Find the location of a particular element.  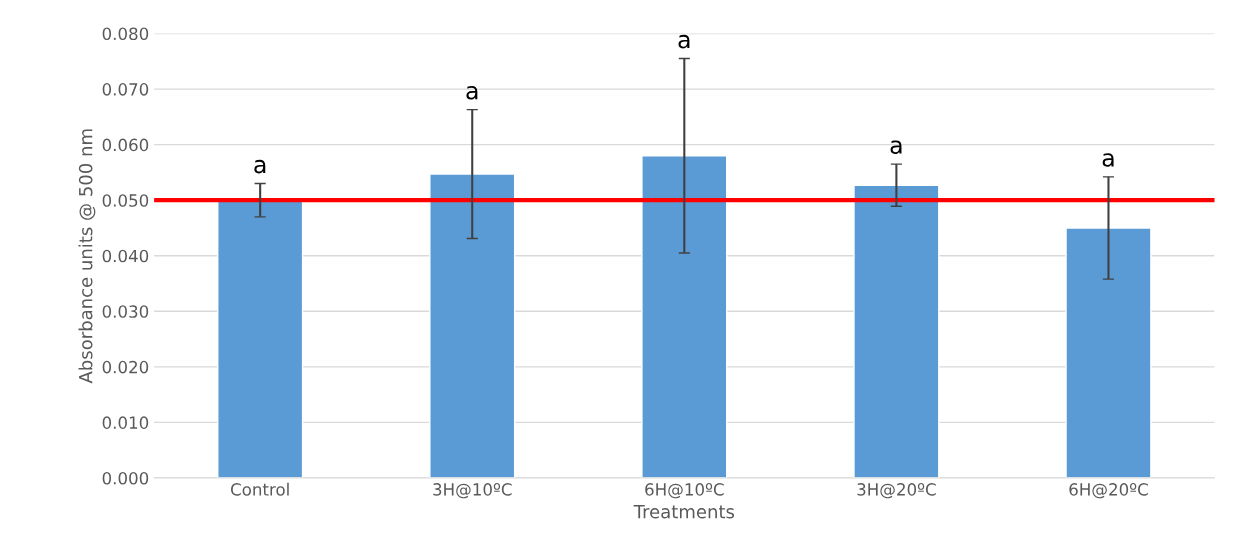

x-tick-label: 6H@10ºC is located at coordinates (684, 491).